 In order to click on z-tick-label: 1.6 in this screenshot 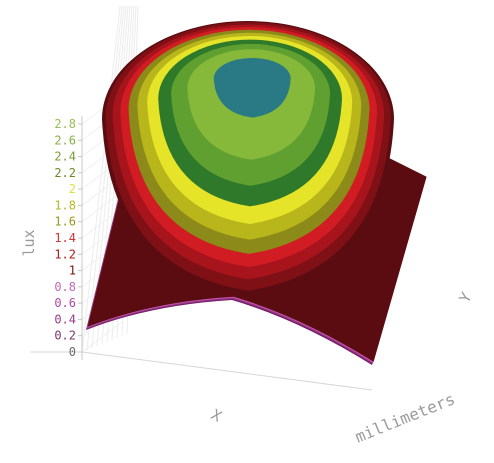, I will do `click(65, 222)`.